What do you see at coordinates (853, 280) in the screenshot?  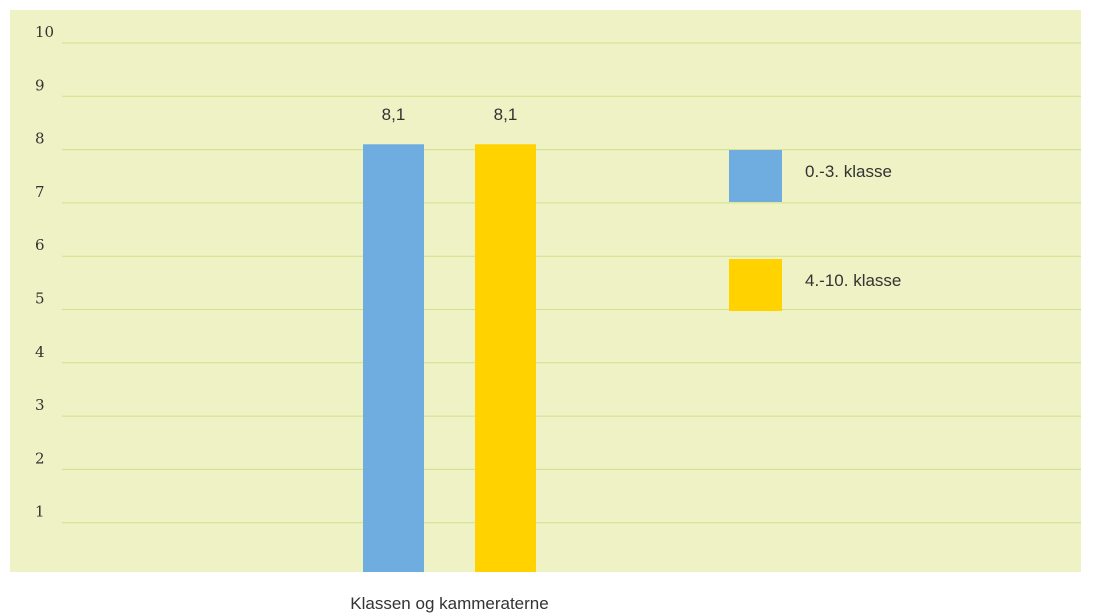 I see `legend-label-2: 4.-10. klasse` at bounding box center [853, 280].